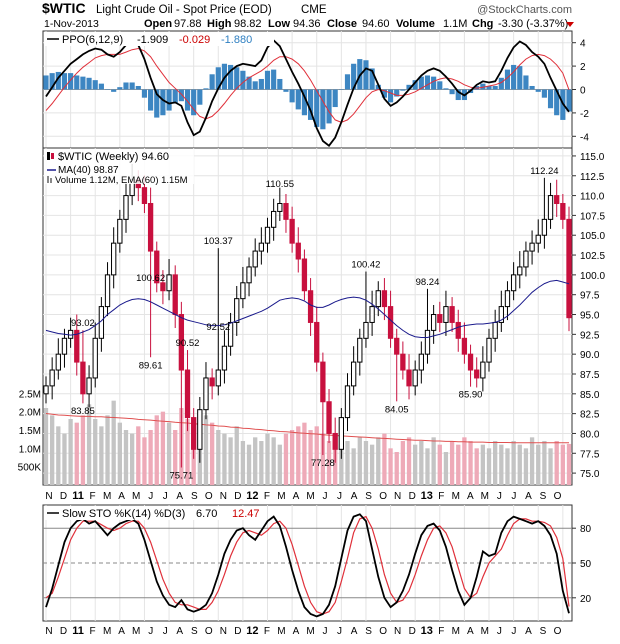 This screenshot has width=620, height=644. Describe the element at coordinates (236, 40) in the screenshot. I see `ppo-value-3: -1.880` at that location.